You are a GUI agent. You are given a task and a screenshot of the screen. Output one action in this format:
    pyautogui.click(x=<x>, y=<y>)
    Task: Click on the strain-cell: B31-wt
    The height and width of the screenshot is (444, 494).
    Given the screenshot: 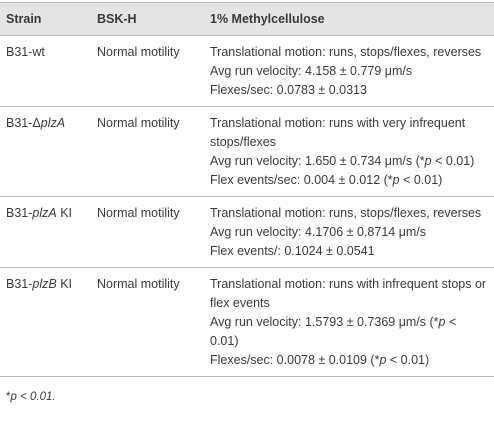 What is the action you would take?
    pyautogui.click(x=45, y=71)
    